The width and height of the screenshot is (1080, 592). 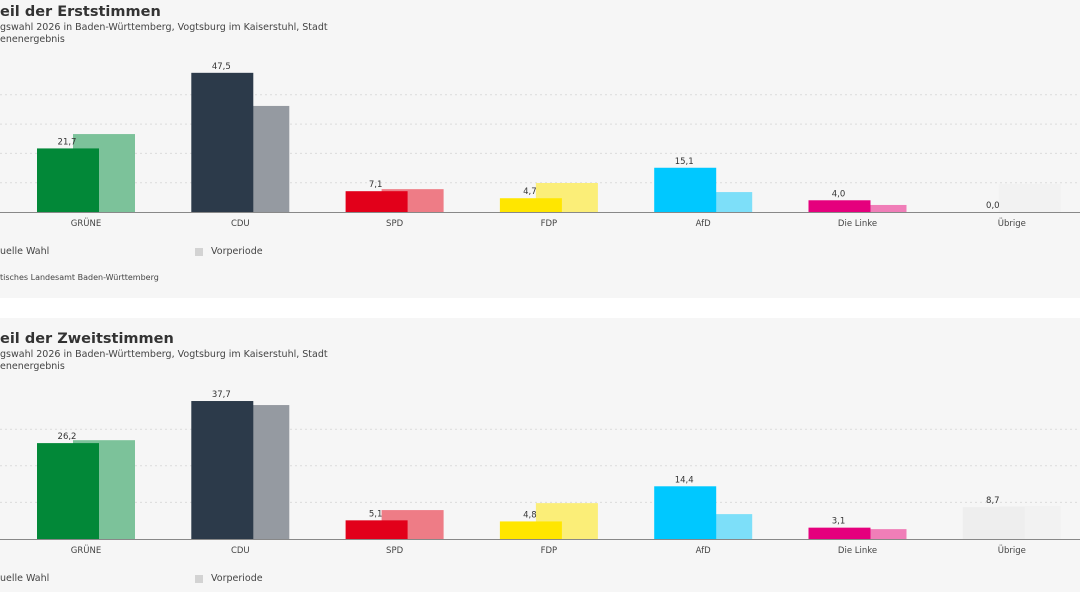 What do you see at coordinates (839, 522) in the screenshot?
I see `data-label: 3,1` at bounding box center [839, 522].